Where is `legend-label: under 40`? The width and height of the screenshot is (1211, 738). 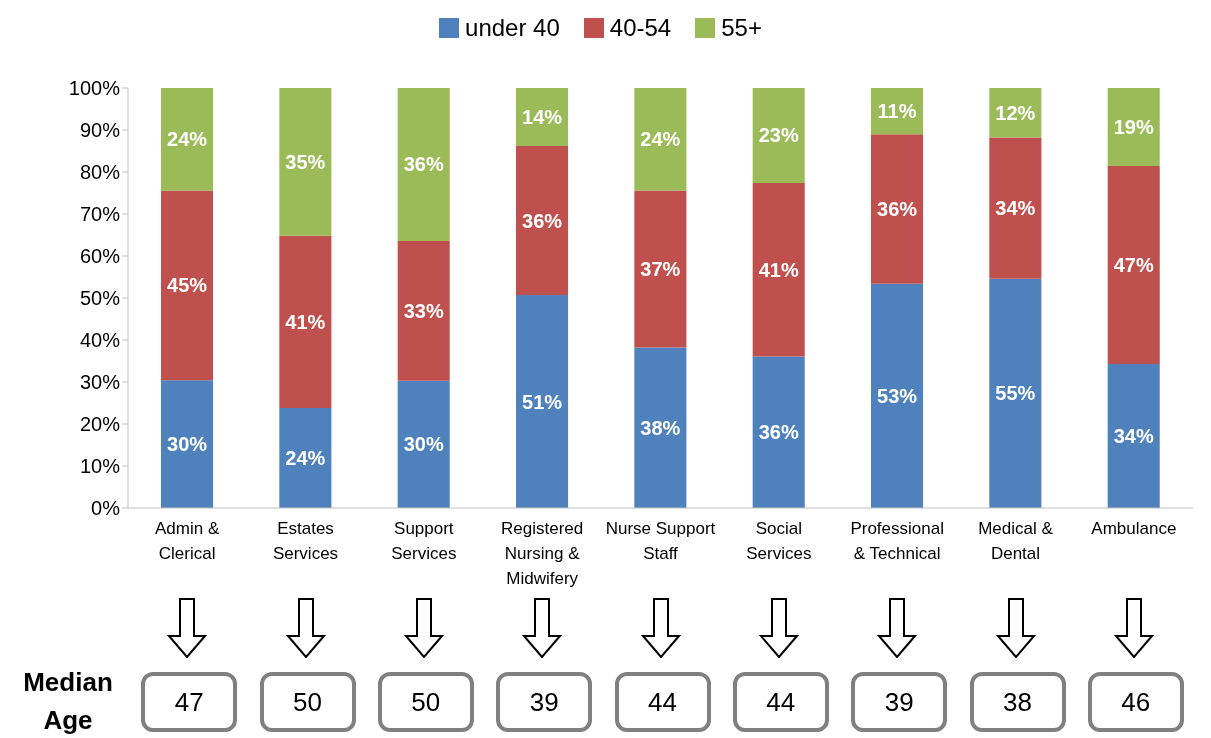
legend-label: under 40 is located at coordinates (512, 28).